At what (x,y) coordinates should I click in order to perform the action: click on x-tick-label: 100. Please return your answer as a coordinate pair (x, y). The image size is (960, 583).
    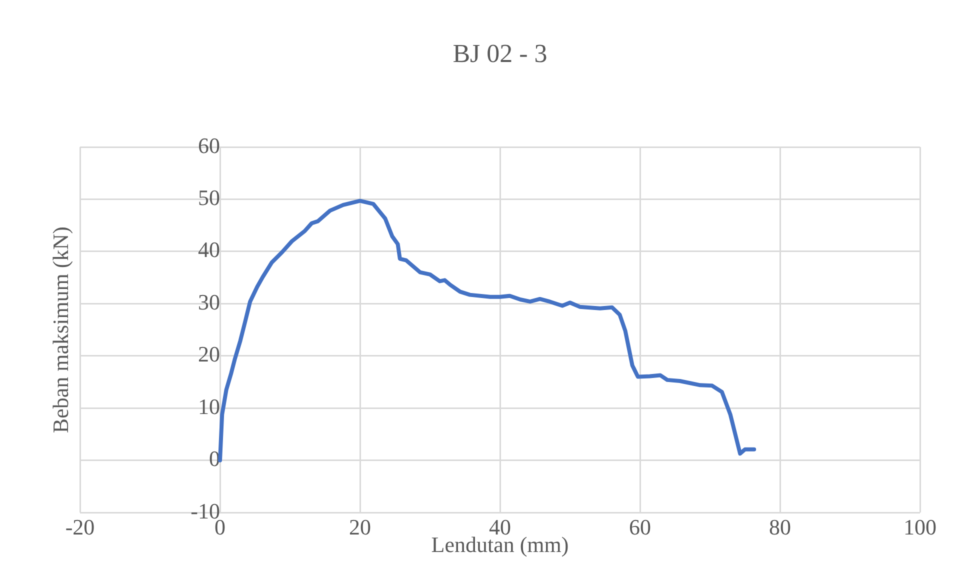
    Looking at the image, I should click on (920, 527).